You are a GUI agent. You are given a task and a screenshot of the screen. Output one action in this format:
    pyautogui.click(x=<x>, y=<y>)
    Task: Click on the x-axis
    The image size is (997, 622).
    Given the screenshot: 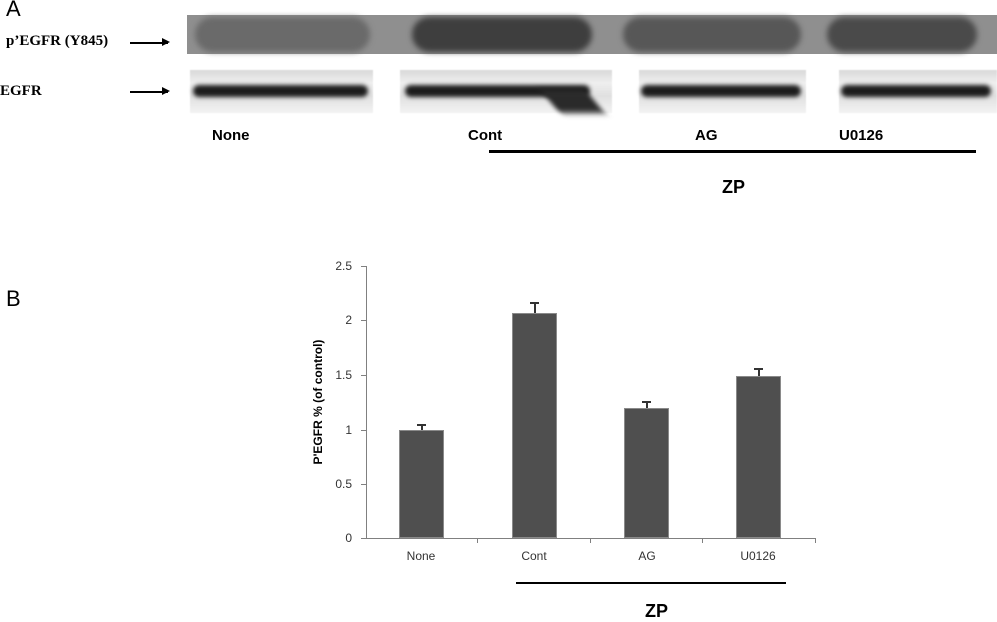 What is the action you would take?
    pyautogui.click(x=591, y=538)
    